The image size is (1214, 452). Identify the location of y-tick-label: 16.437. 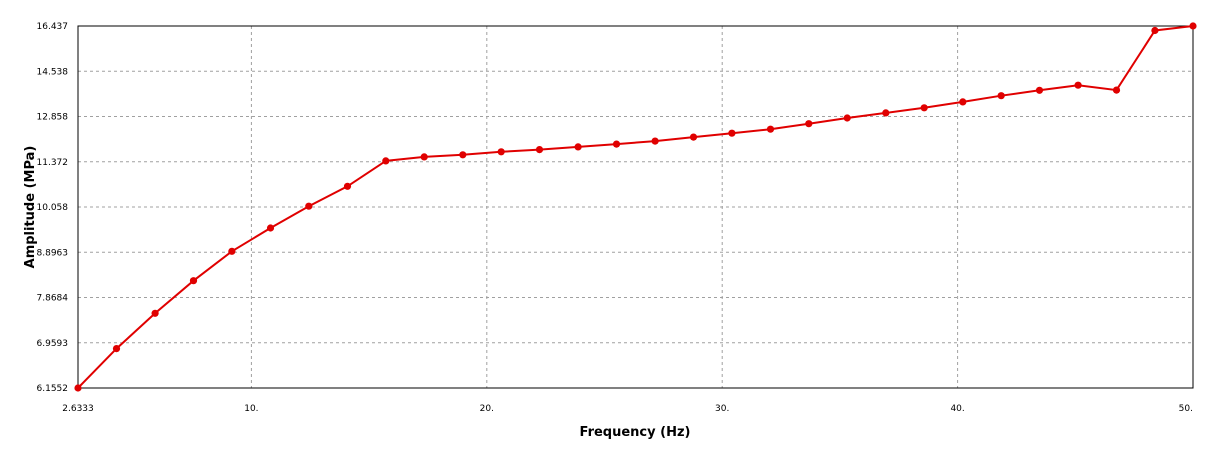
(53, 27).